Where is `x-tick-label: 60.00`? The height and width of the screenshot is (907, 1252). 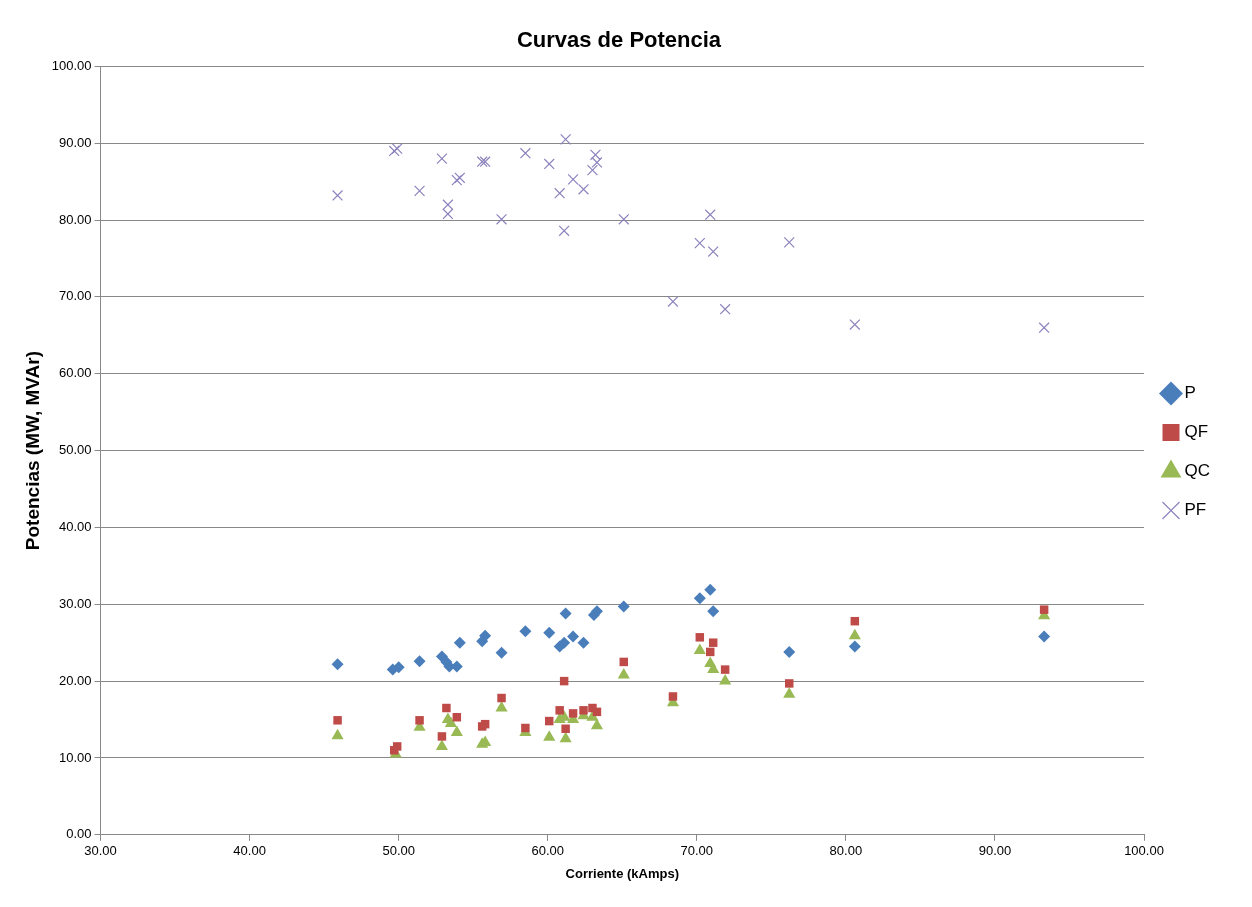 x-tick-label: 60.00 is located at coordinates (548, 851).